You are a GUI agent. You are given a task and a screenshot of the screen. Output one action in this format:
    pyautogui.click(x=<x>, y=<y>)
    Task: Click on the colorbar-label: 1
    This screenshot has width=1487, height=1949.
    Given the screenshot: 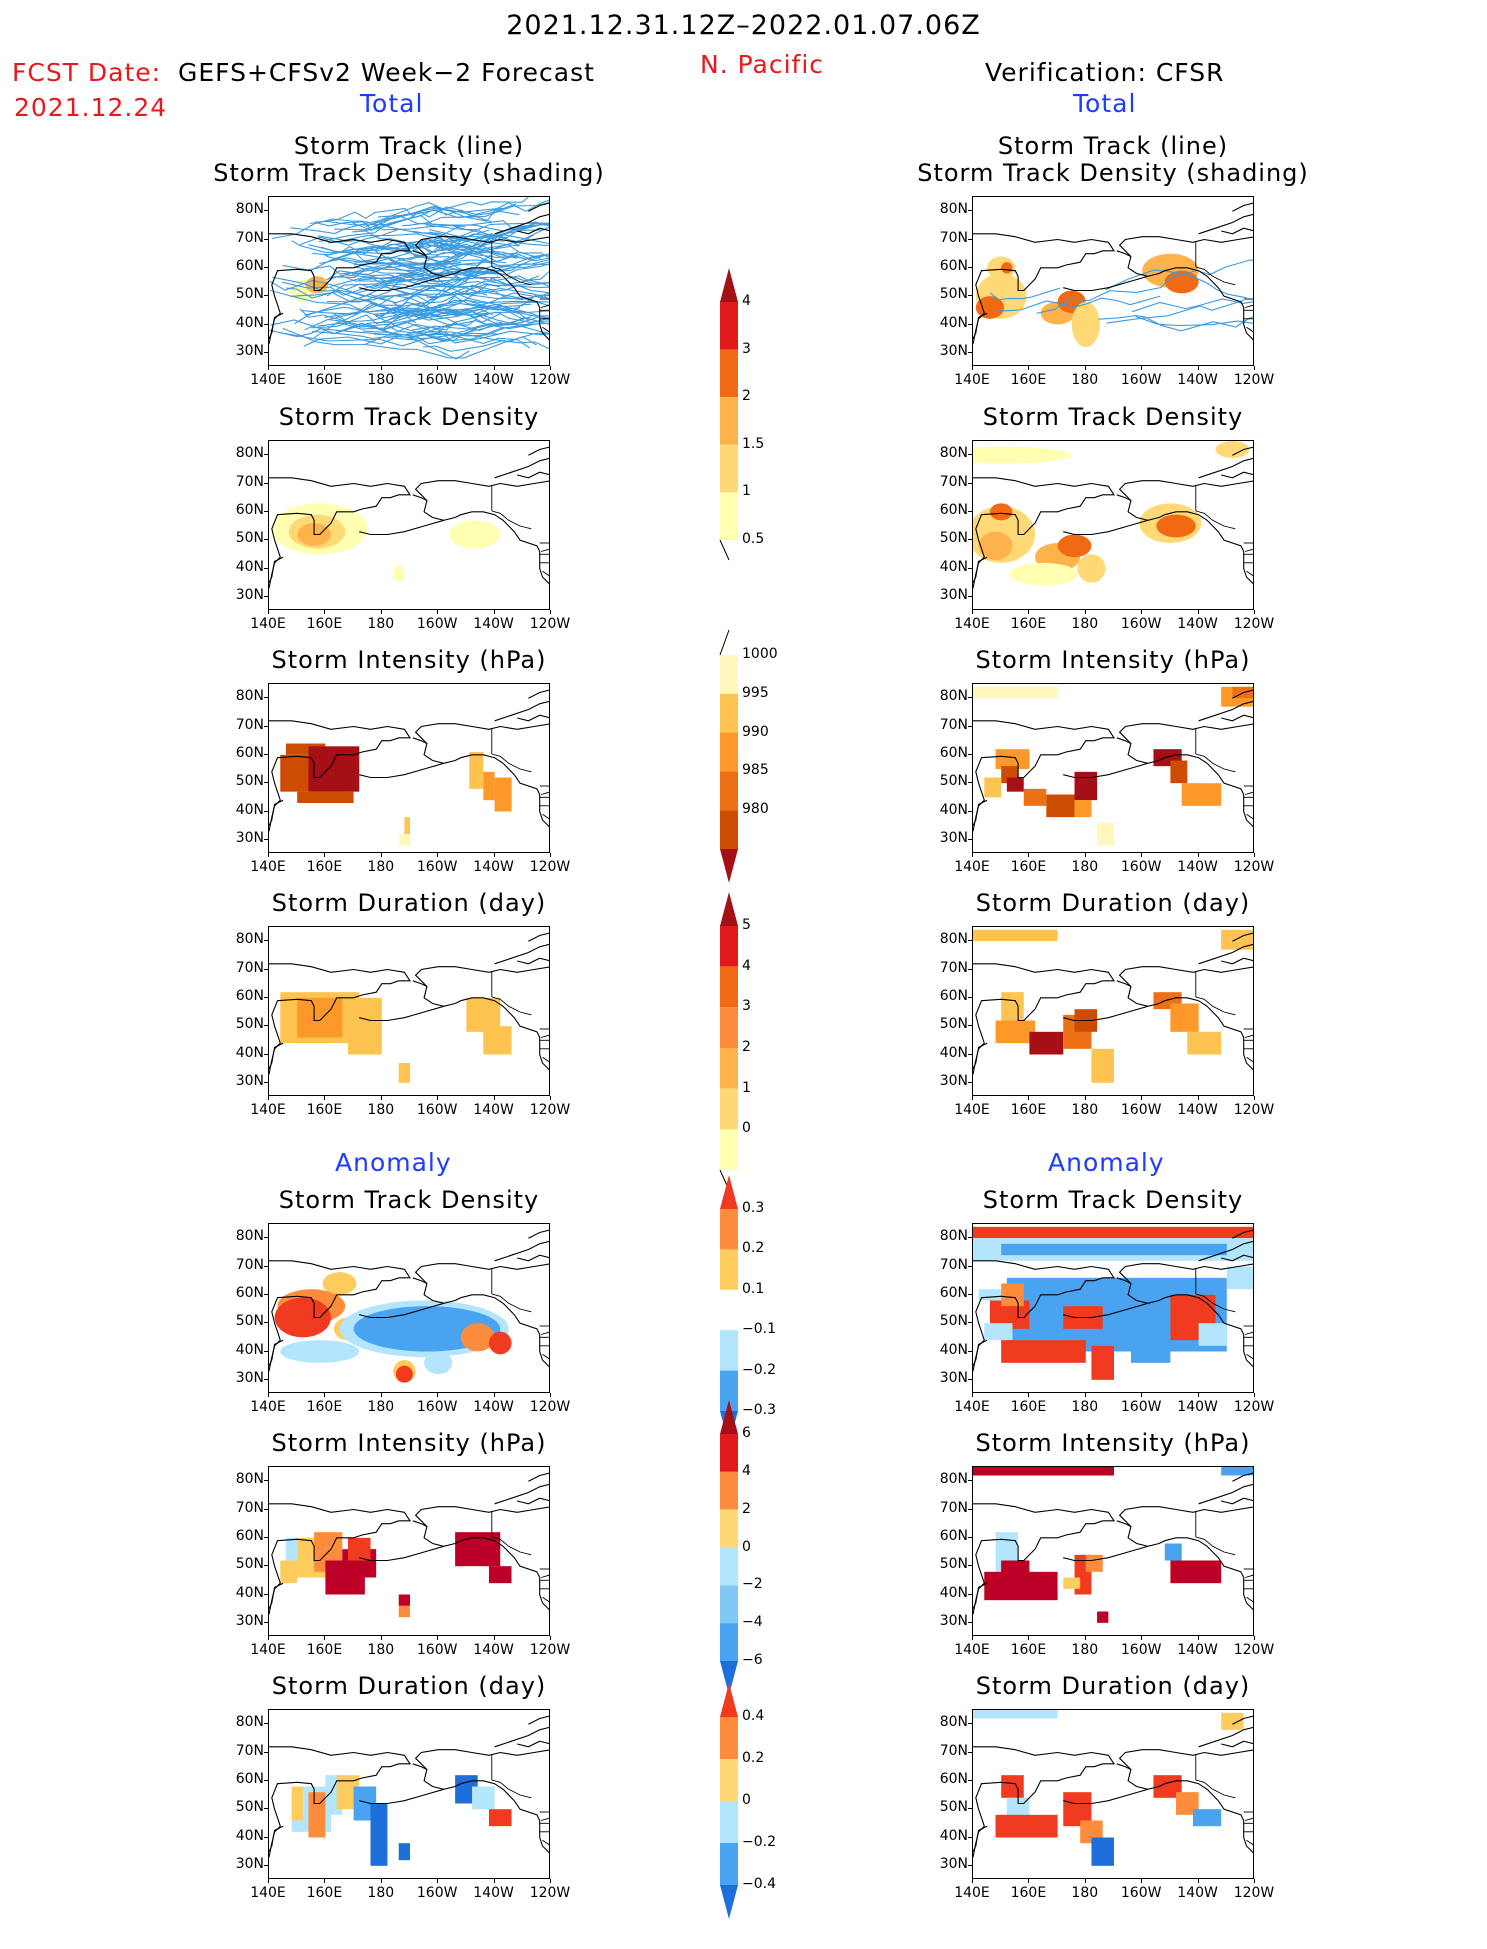 What is the action you would take?
    pyautogui.click(x=746, y=1087)
    